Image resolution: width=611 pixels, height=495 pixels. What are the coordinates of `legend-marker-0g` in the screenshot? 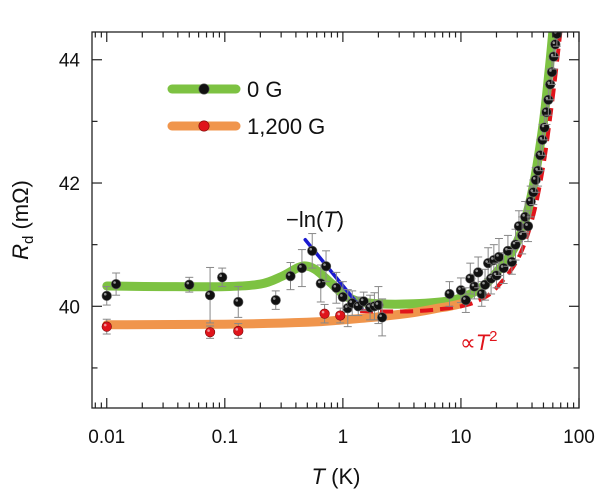 It's located at (204, 89).